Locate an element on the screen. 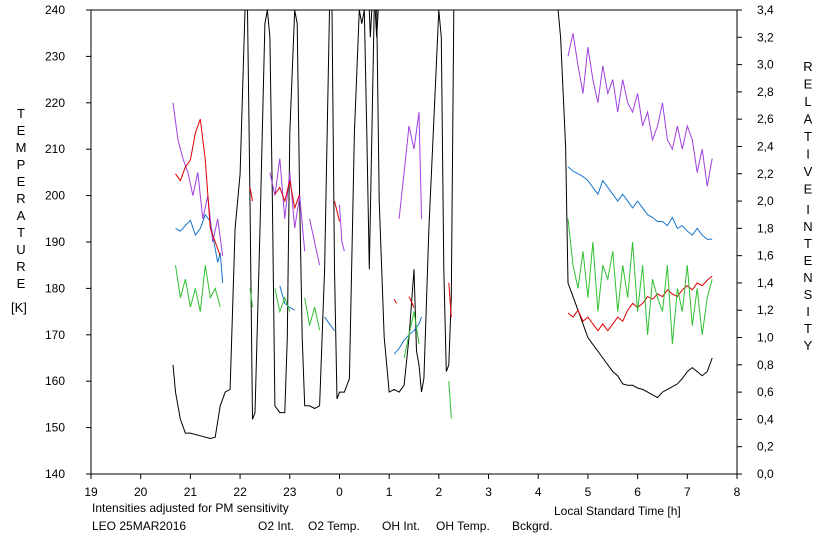  right-tick-label: 2,0 is located at coordinates (765, 201).